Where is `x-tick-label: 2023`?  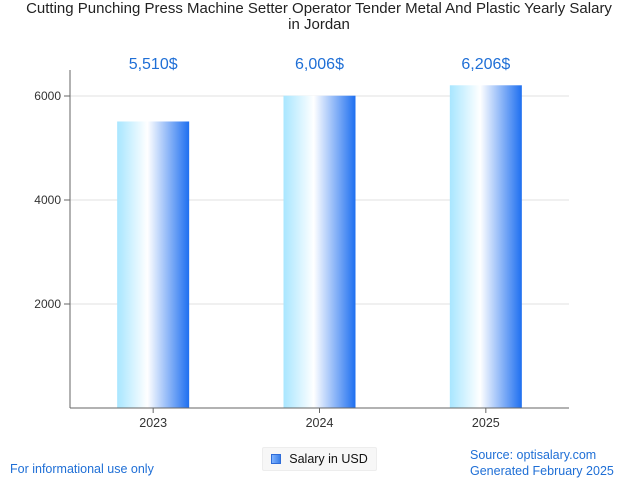
x-tick-label: 2023 is located at coordinates (153, 423).